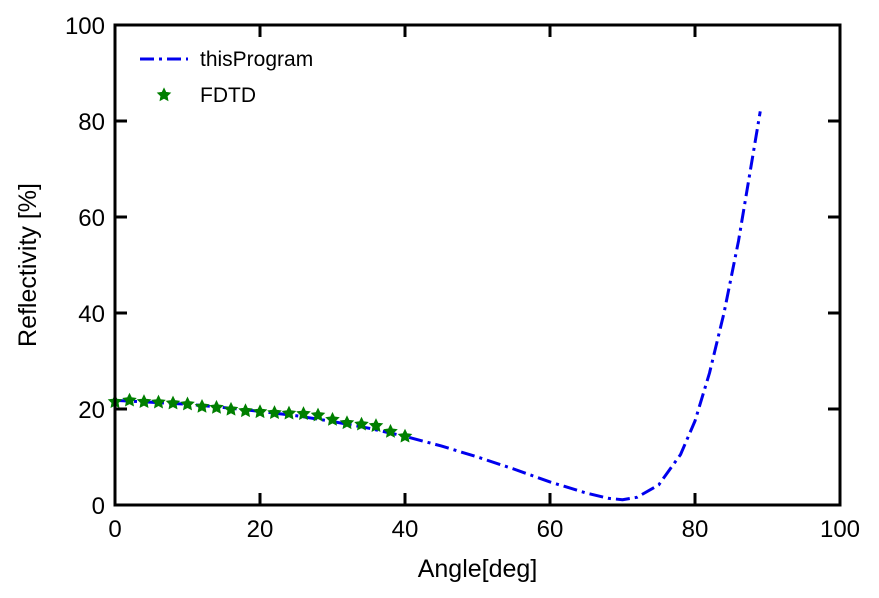 The height and width of the screenshot is (598, 879). What do you see at coordinates (28, 265) in the screenshot?
I see `y-axis-title: Reflectivity [%]` at bounding box center [28, 265].